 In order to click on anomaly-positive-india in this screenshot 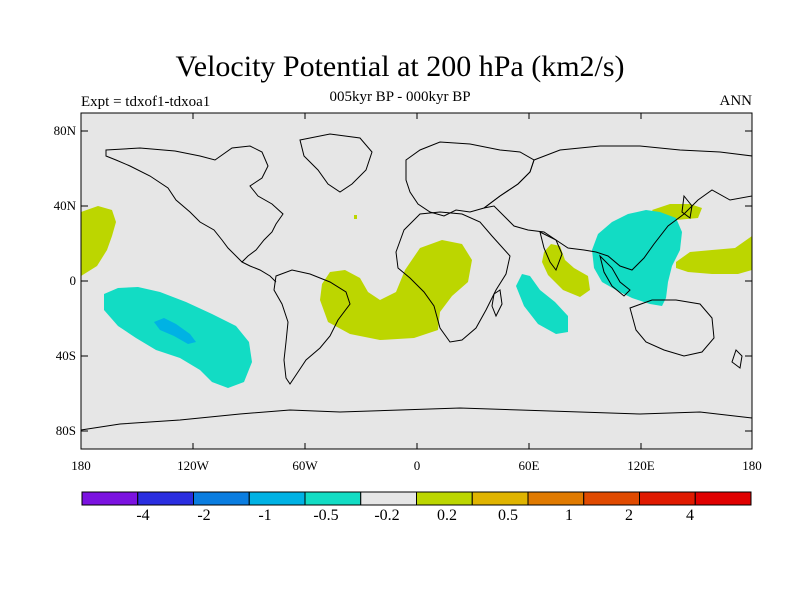, I will do `click(566, 270)`.